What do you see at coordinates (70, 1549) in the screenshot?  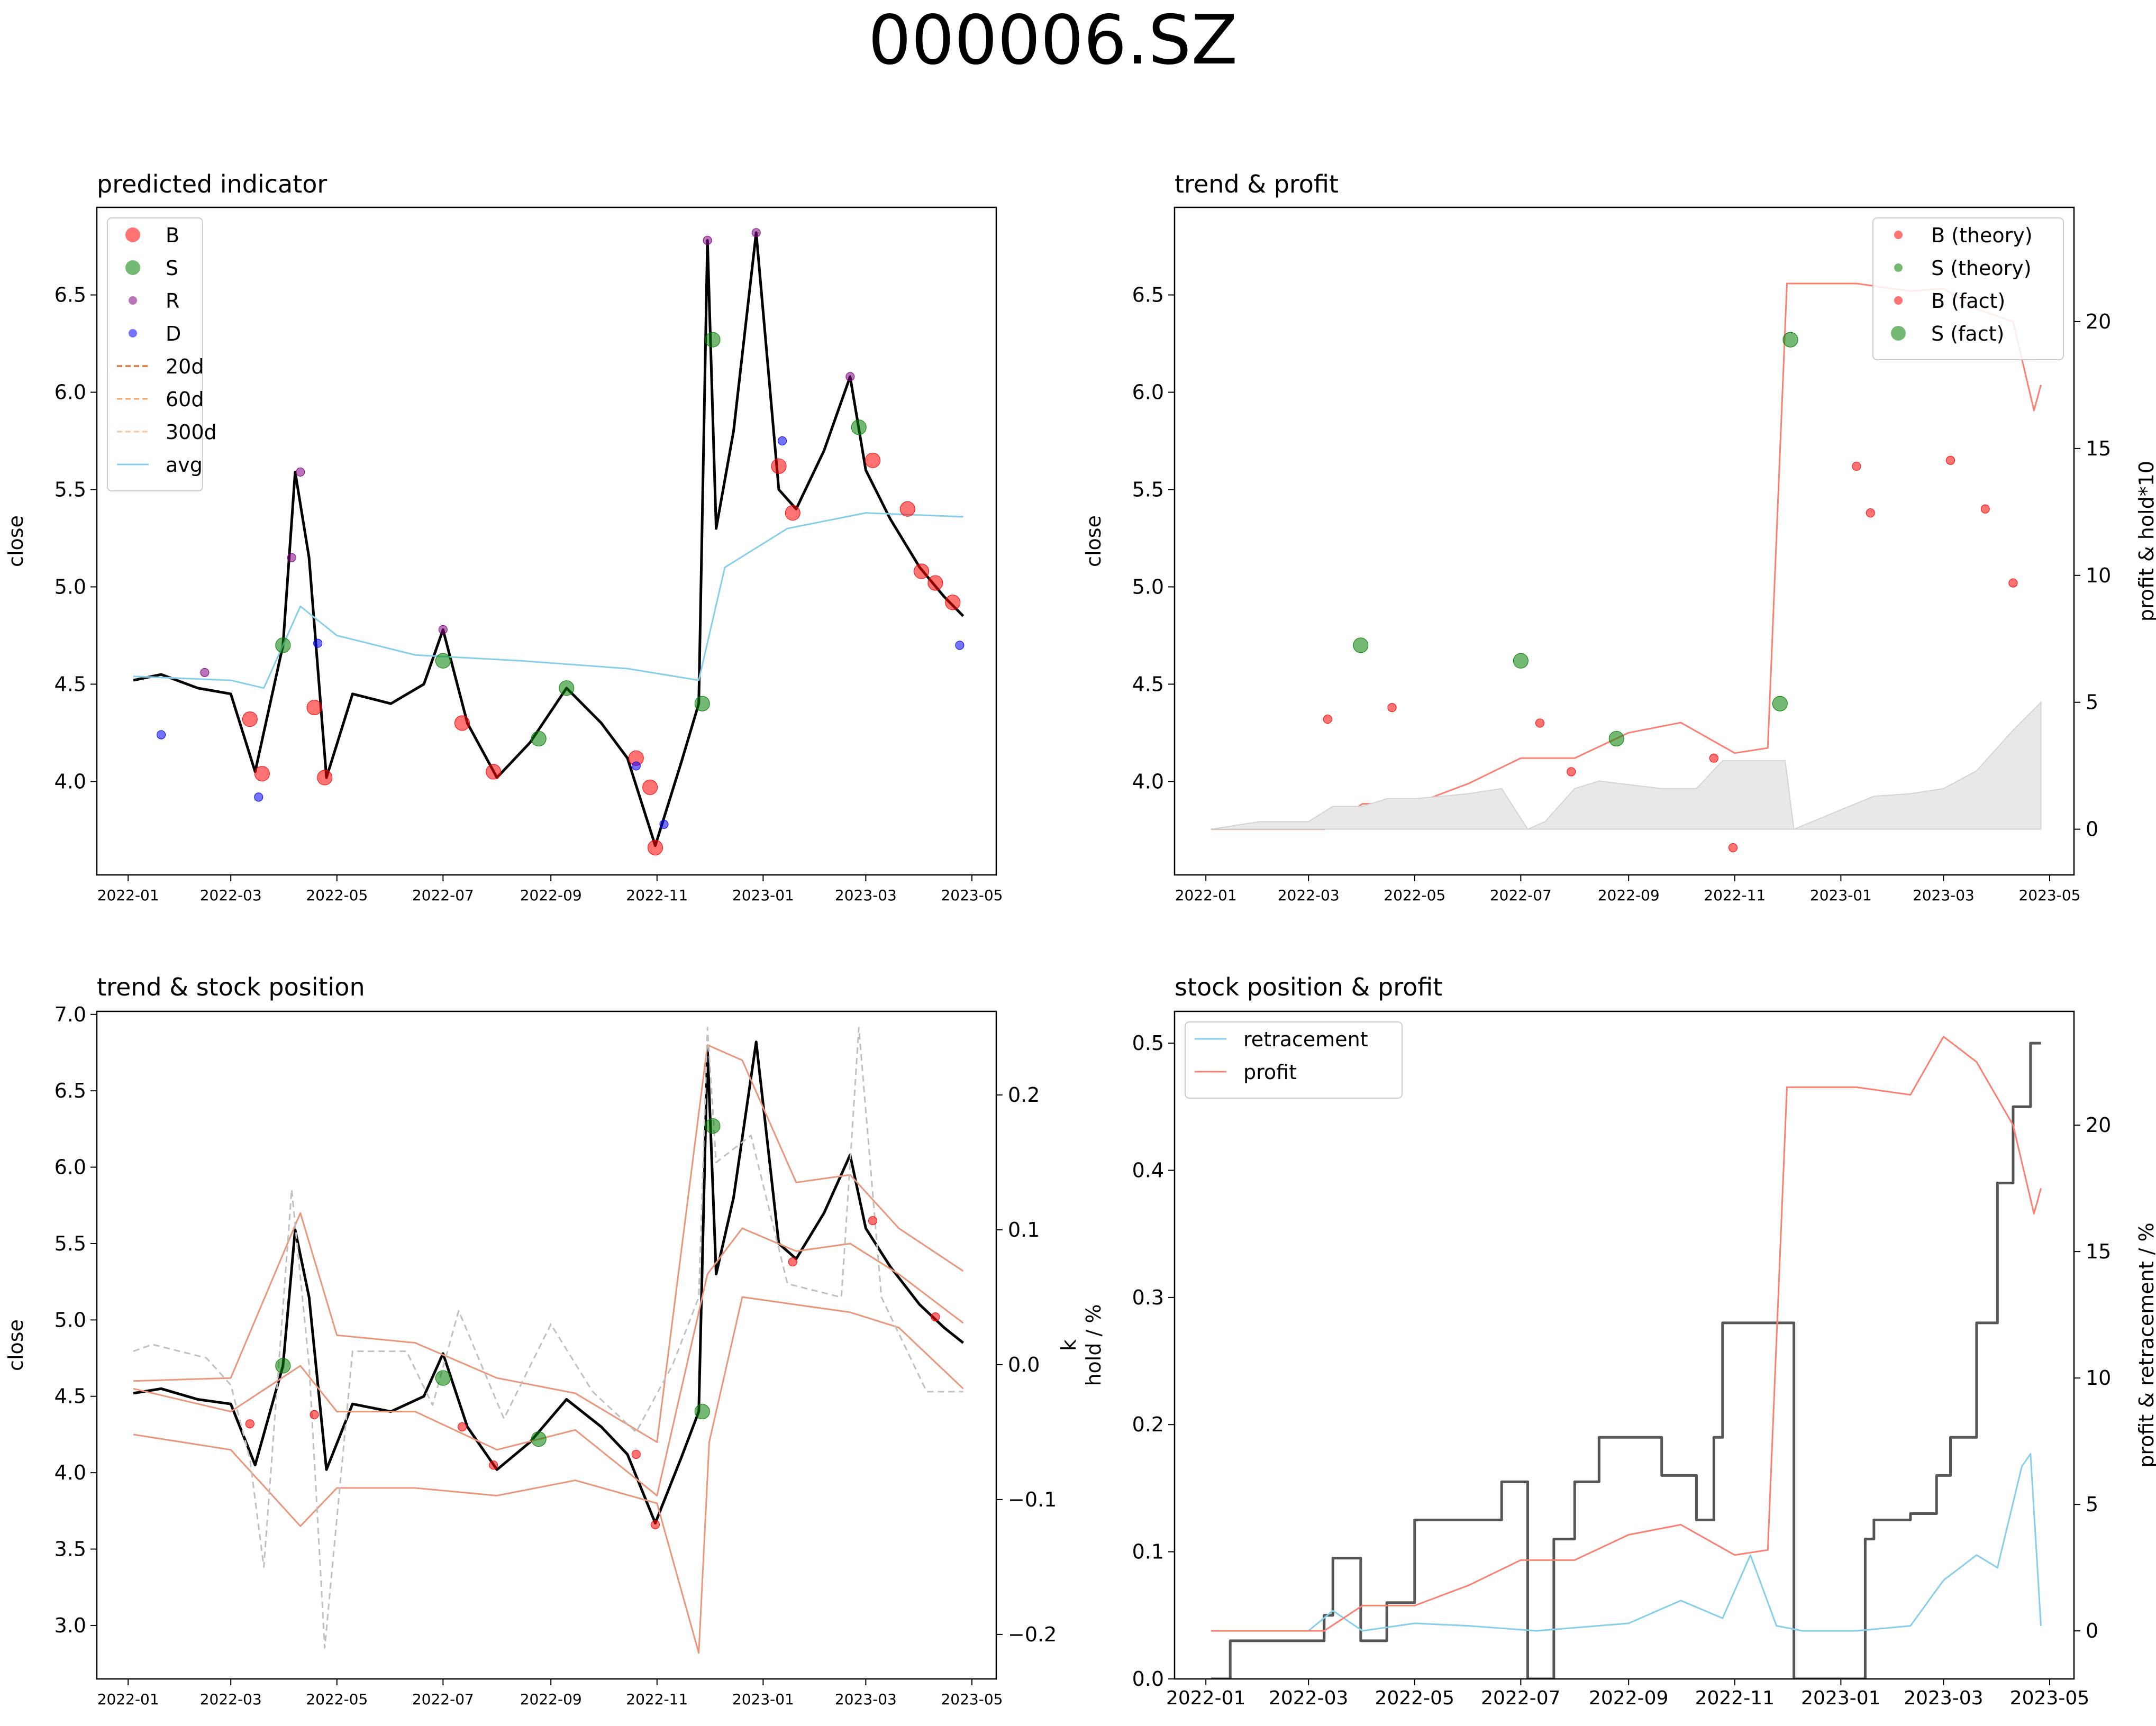 I see `y-tick-label: 3.5` at bounding box center [70, 1549].